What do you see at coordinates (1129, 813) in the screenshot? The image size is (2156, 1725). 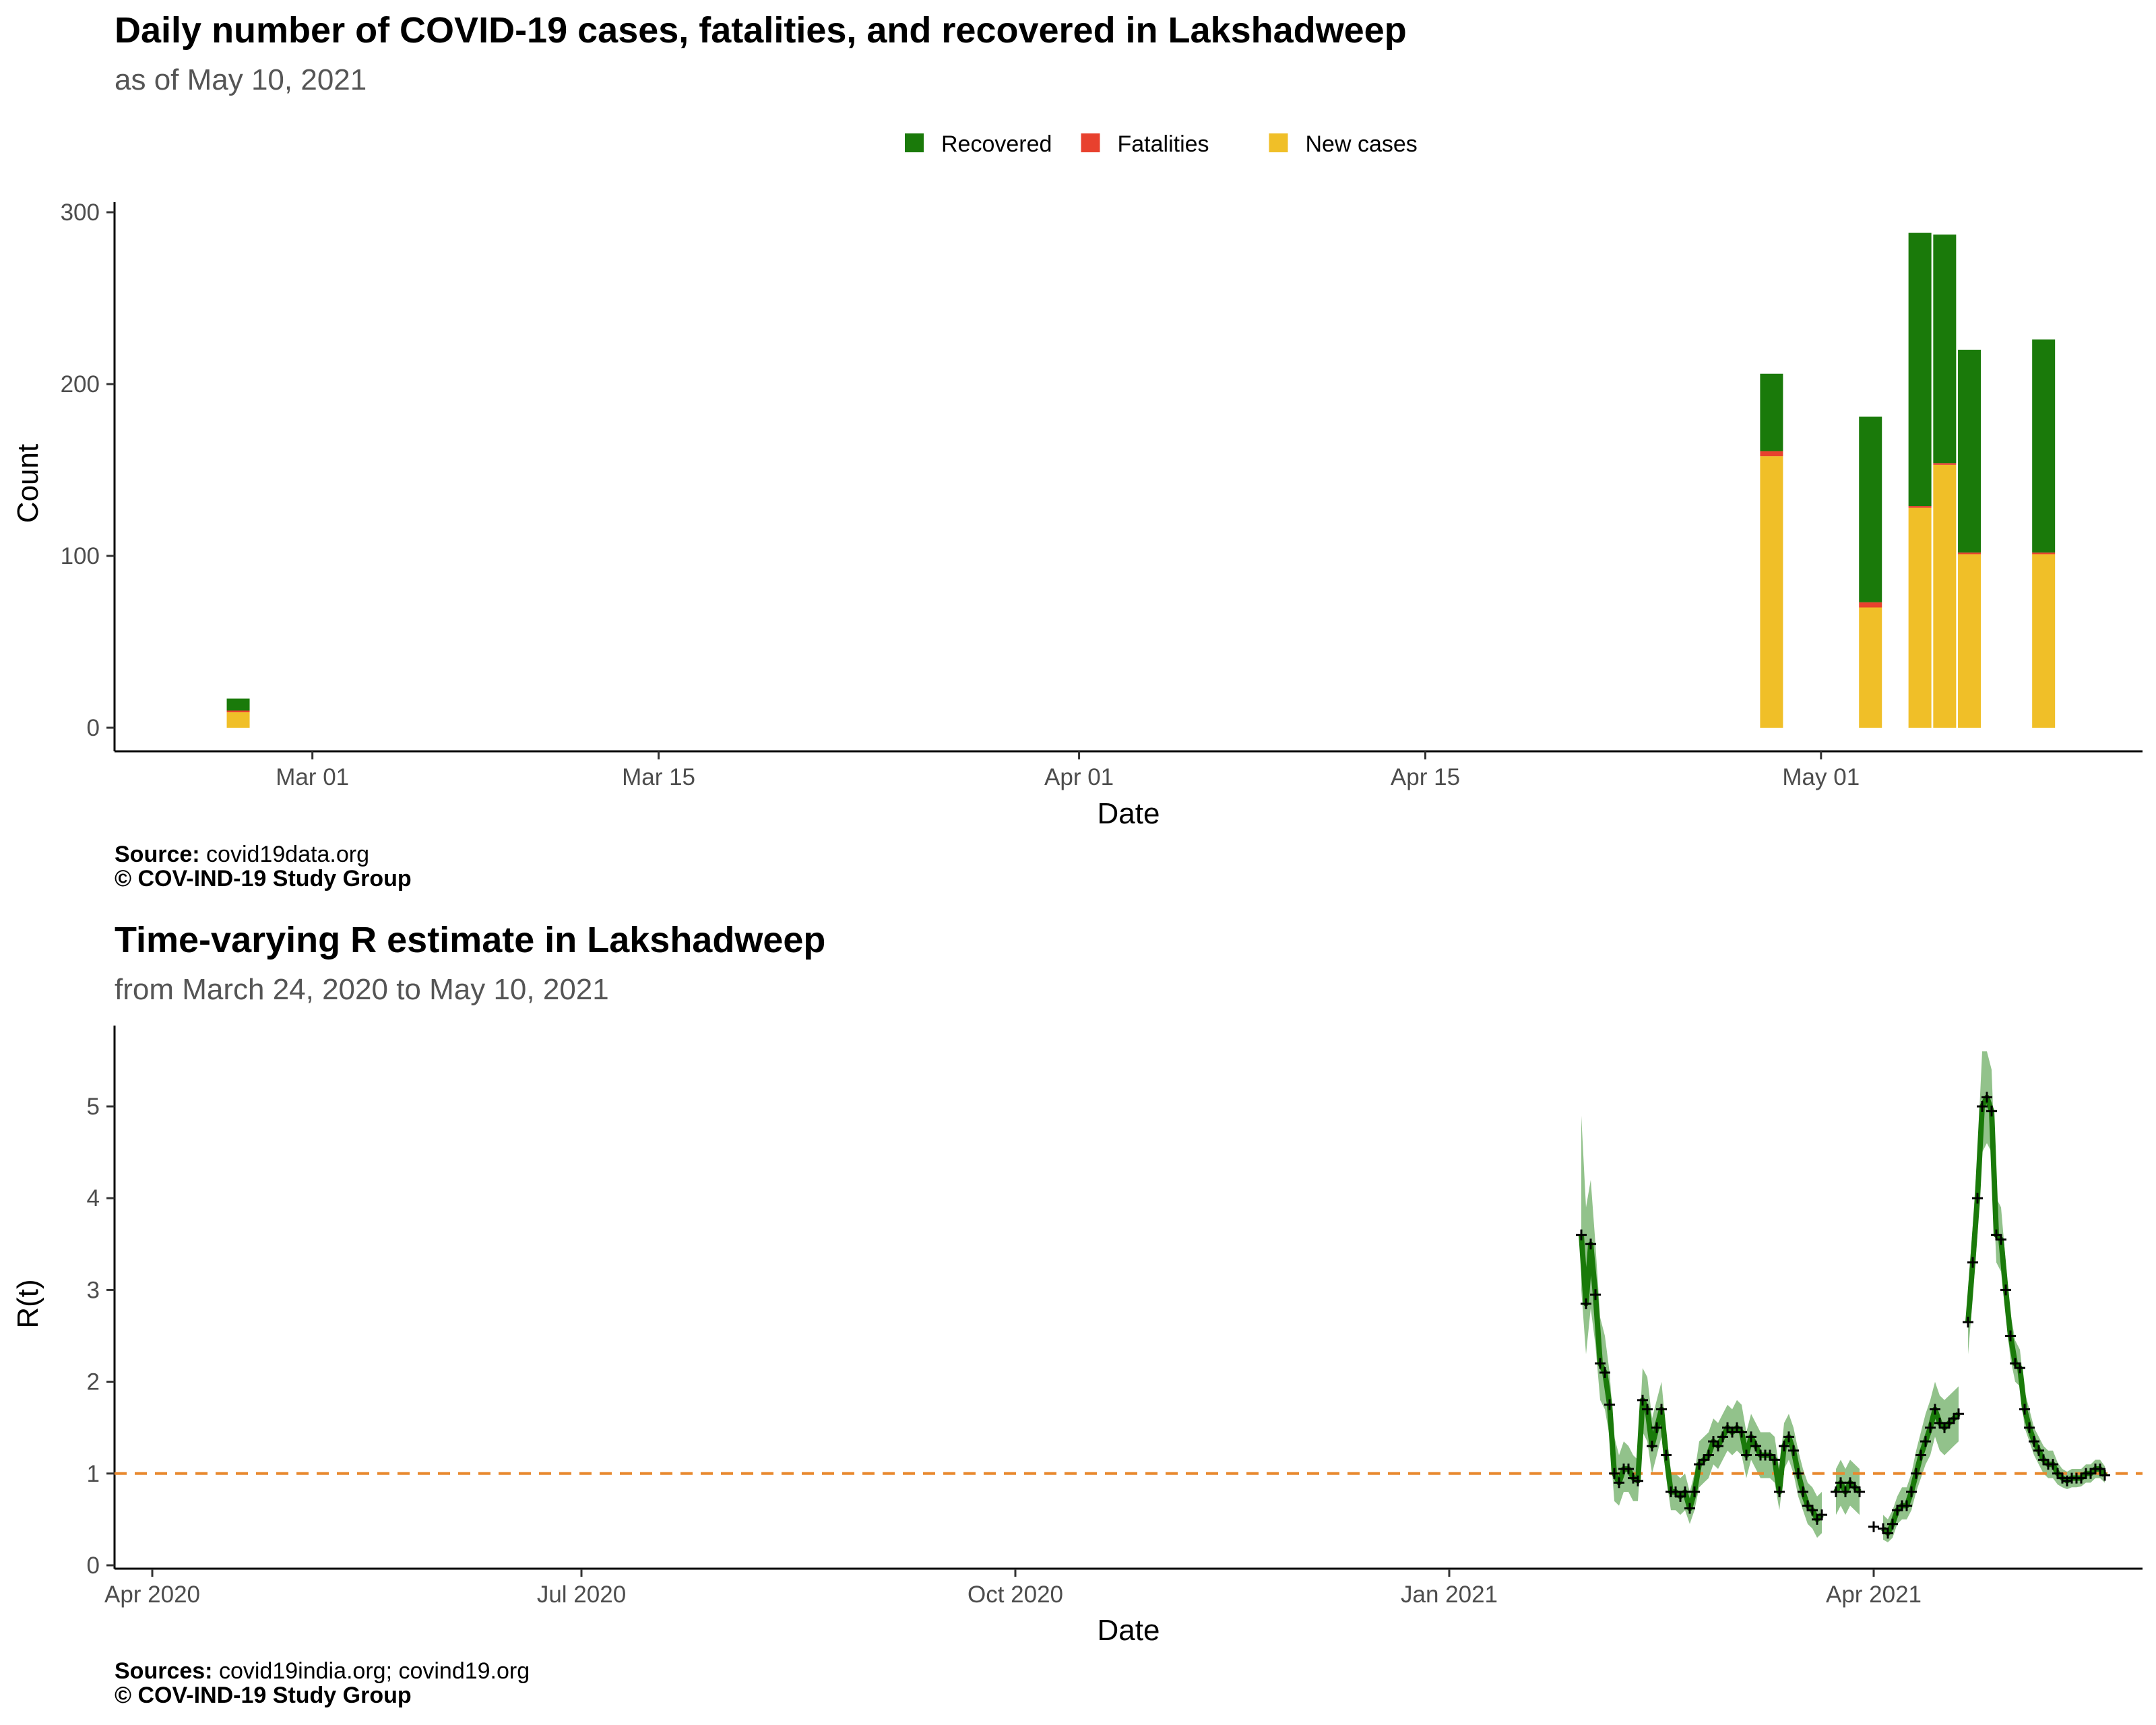 I see `x-axis-label: Date` at bounding box center [1129, 813].